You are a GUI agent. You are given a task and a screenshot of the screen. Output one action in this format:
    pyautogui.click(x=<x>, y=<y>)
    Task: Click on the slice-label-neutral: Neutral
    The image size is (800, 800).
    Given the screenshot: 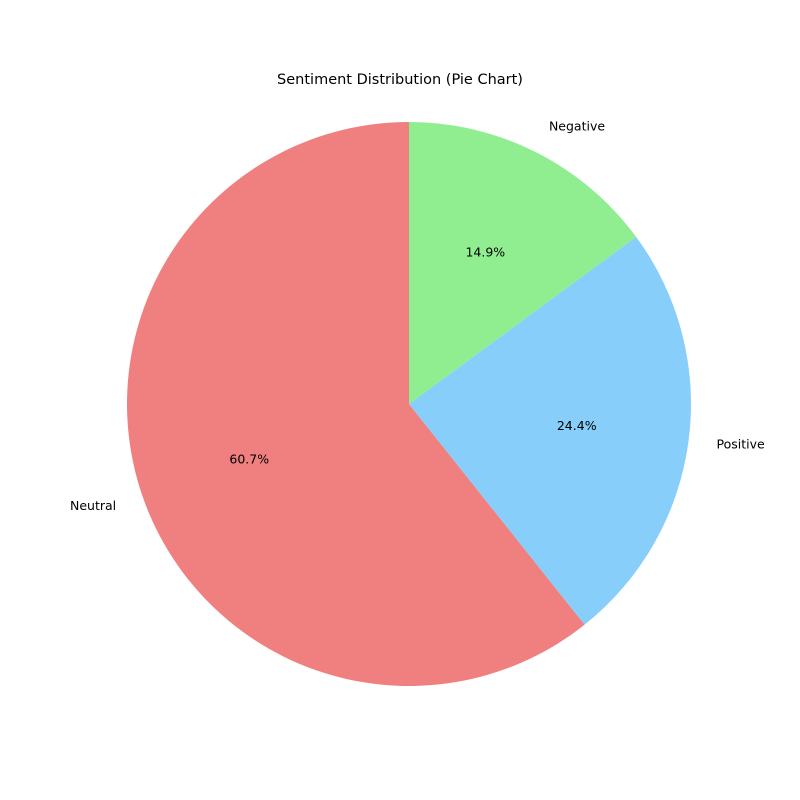 What is the action you would take?
    pyautogui.click(x=93, y=505)
    